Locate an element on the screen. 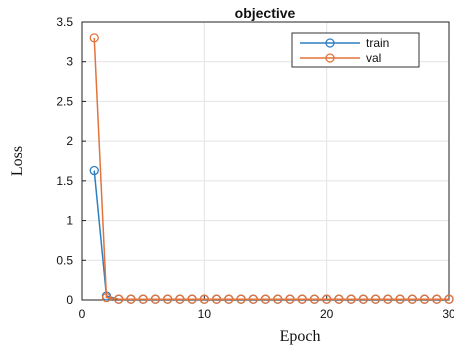 The image size is (454, 351). x-axis-label: Epoch is located at coordinates (300, 336).